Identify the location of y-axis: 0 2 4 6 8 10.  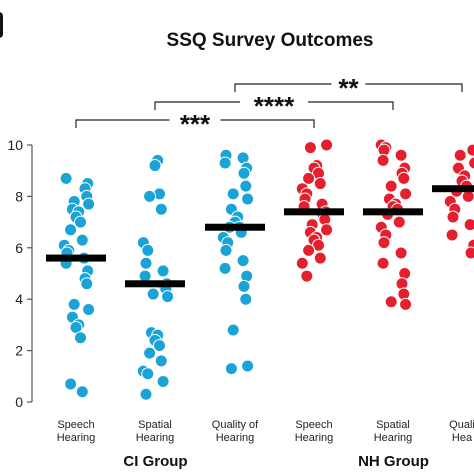
(20, 273).